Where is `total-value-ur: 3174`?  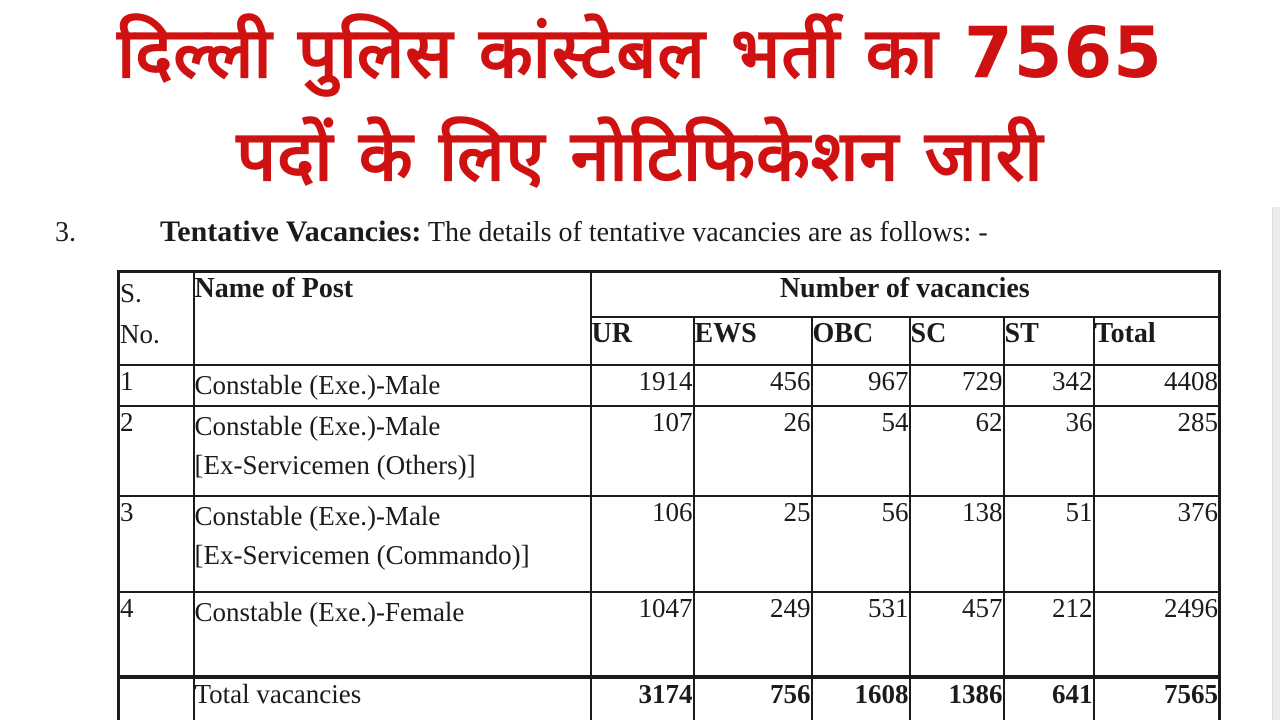
total-value-ur: 3174 is located at coordinates (642, 697).